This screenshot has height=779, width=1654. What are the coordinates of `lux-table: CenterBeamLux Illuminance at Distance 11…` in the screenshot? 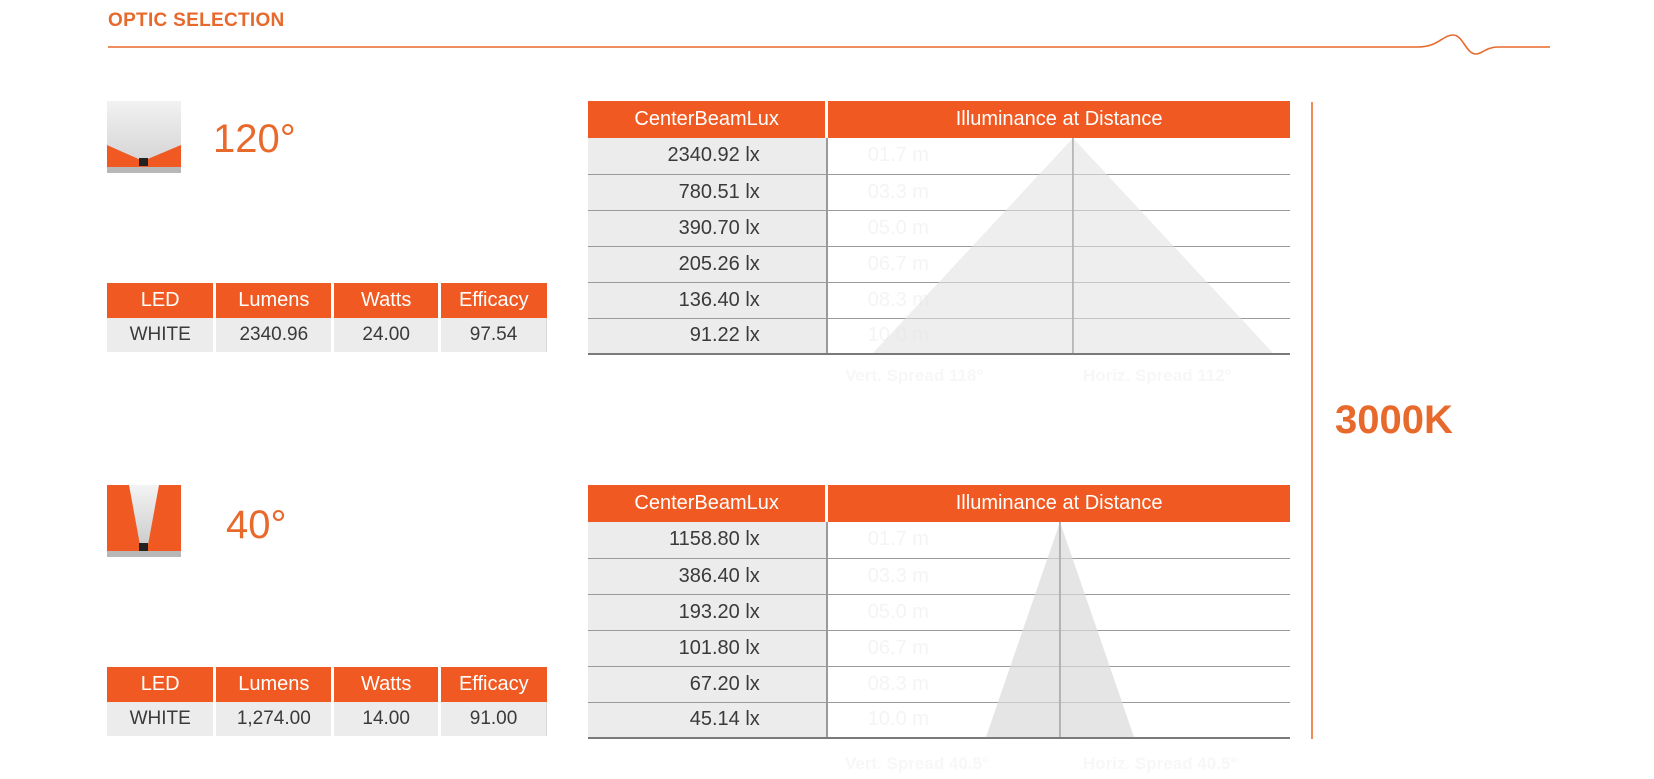 It's located at (939, 612).